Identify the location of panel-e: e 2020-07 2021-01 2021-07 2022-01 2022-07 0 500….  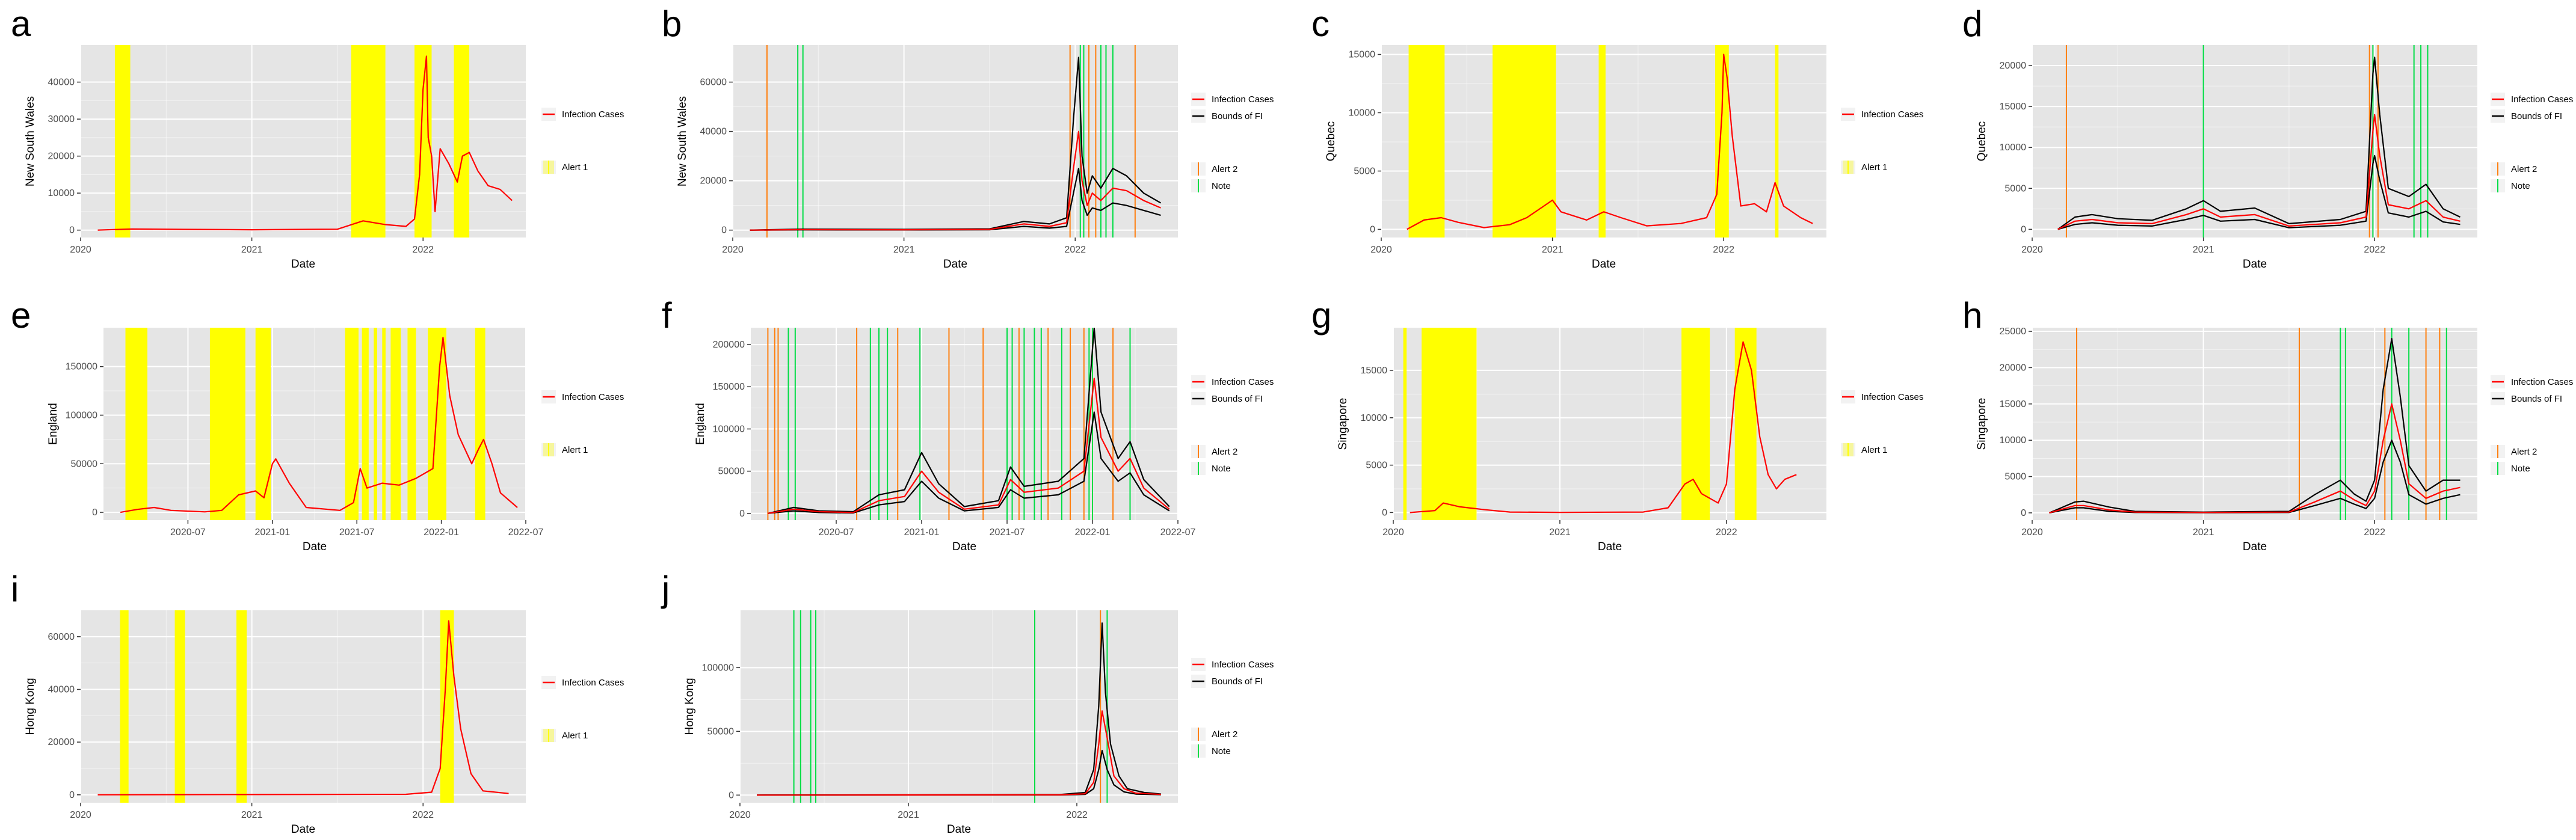
(317, 424).